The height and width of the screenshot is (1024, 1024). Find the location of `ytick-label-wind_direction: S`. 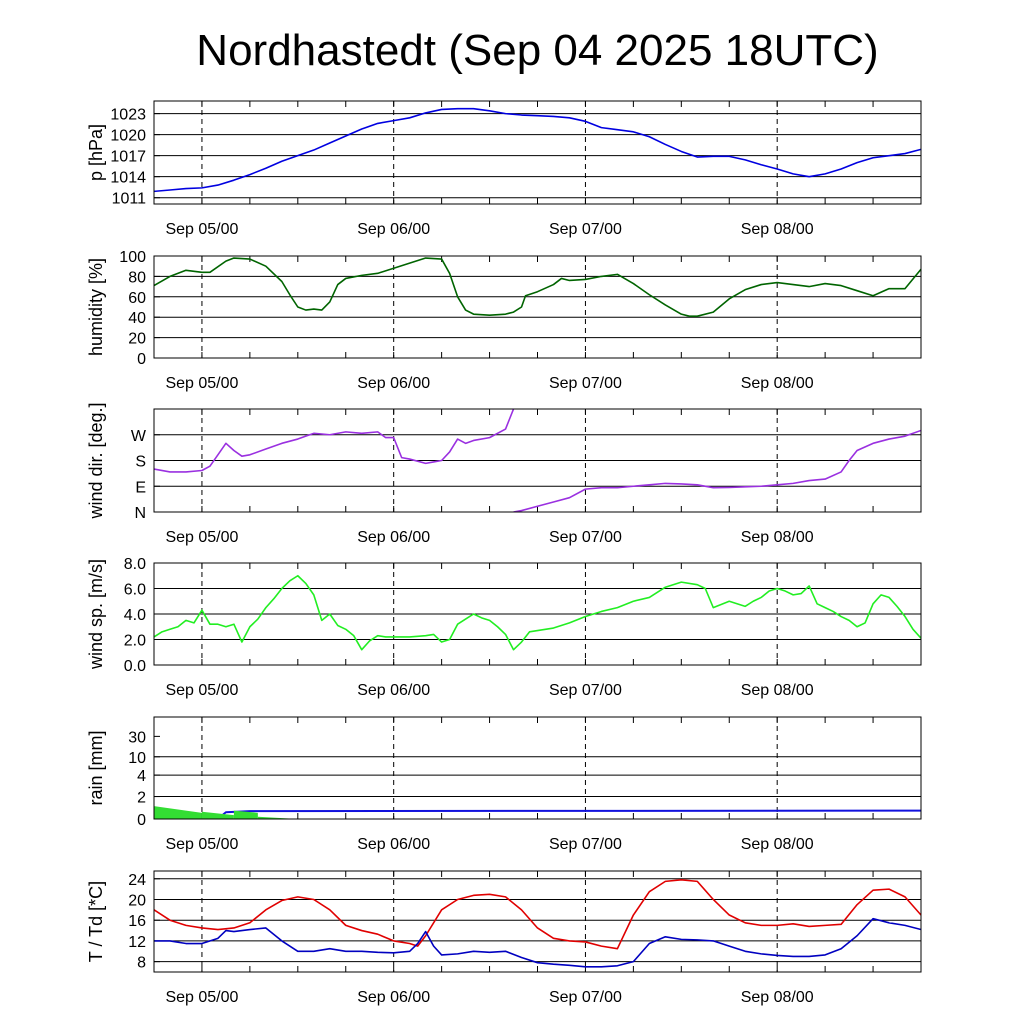

ytick-label-wind_direction: S is located at coordinates (140, 462).